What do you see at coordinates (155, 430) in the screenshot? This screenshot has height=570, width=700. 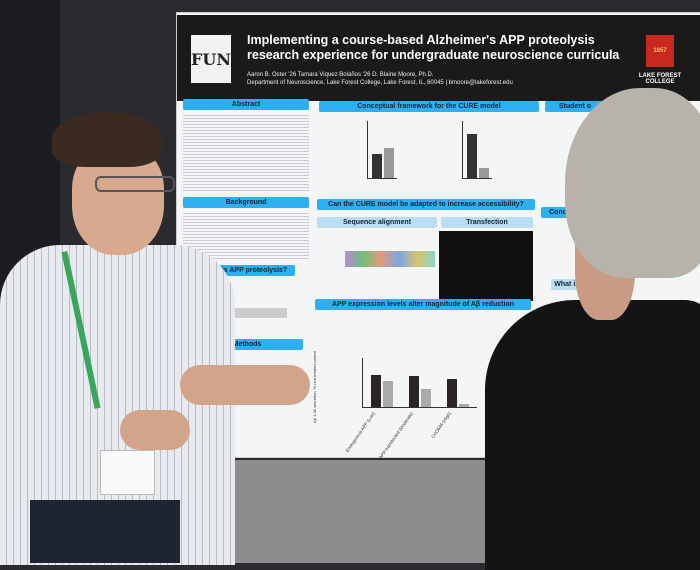 I see `presenter-hand` at bounding box center [155, 430].